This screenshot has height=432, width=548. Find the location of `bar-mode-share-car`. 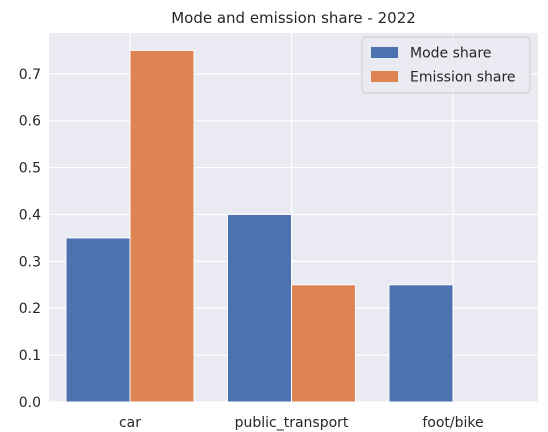

bar-mode-share-car is located at coordinates (98, 320).